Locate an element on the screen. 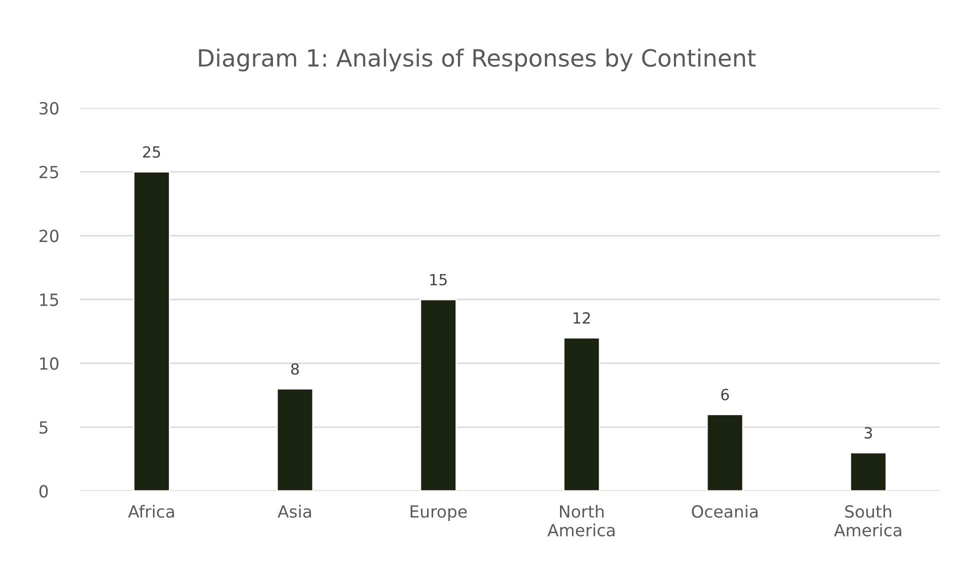  y-tick-label: 30 is located at coordinates (49, 108).